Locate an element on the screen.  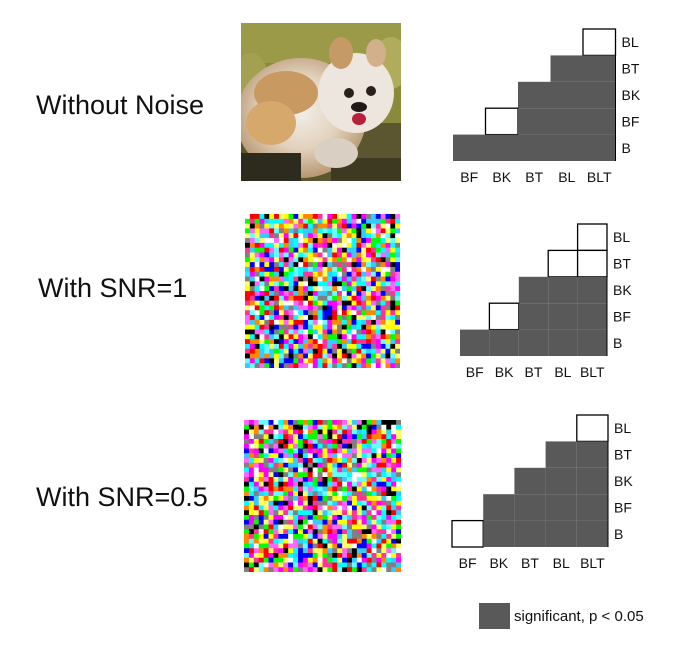
row-label-snr-0.5: With SNR=0.5 is located at coordinates (122, 497).